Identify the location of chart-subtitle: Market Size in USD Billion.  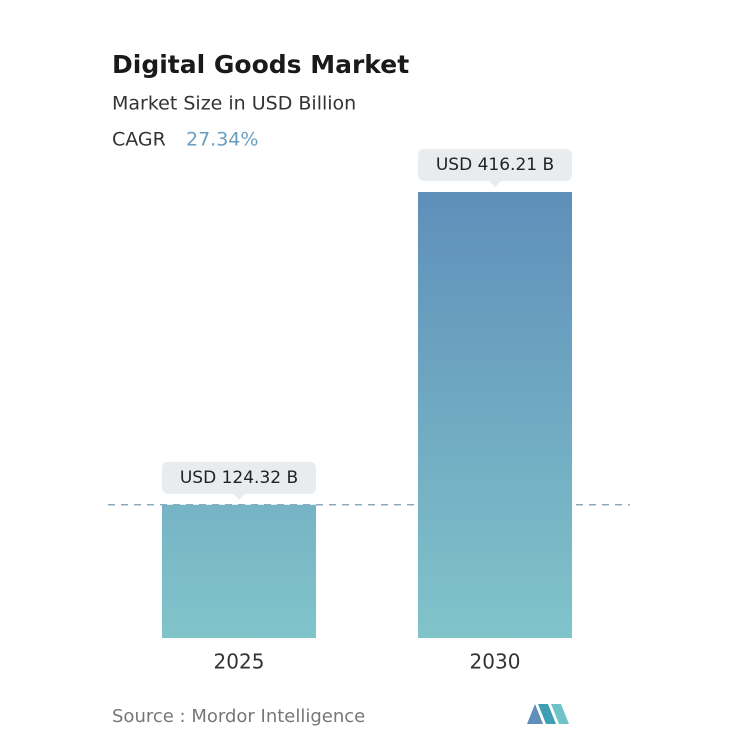
(234, 104).